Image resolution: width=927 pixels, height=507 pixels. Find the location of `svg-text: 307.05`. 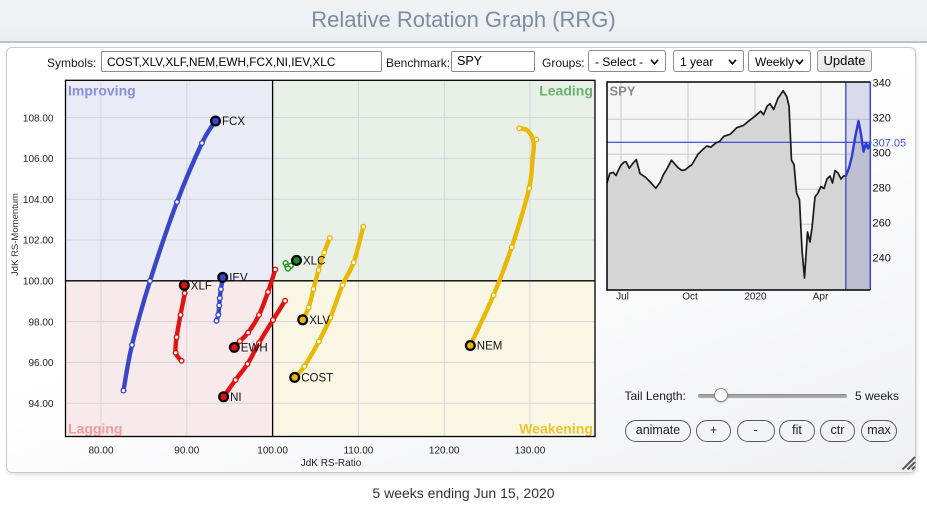

svg-text: 307.05 is located at coordinates (890, 143).